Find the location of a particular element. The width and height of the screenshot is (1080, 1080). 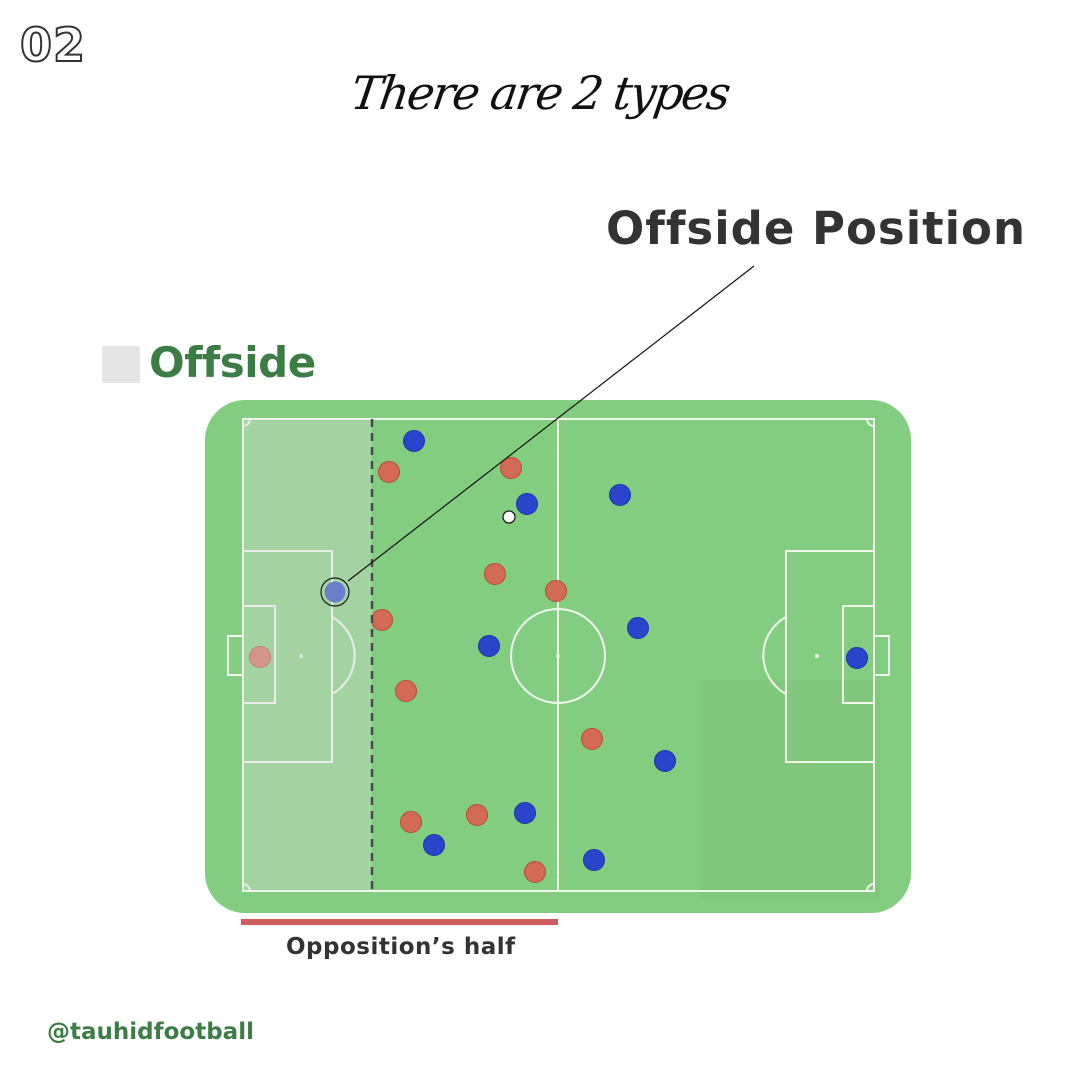

offside-player is located at coordinates (335, 592).